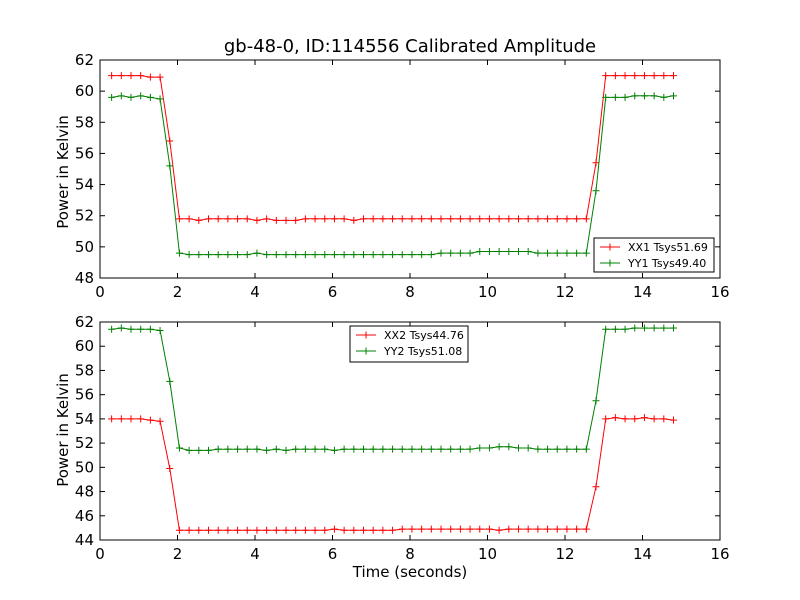  I want to click on y-tick-label: 48, so click(84, 278).